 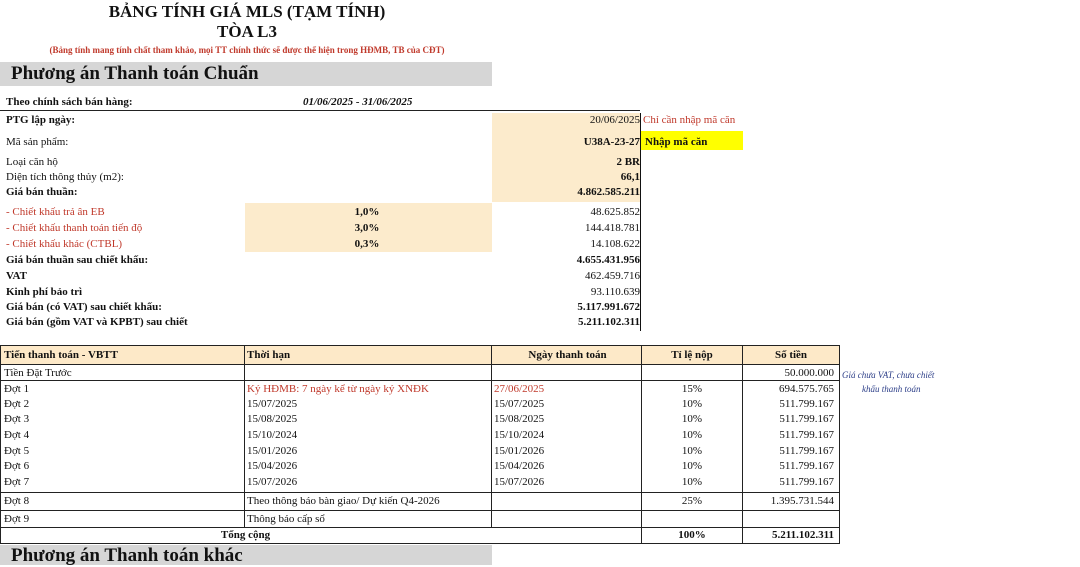 I want to click on discount-amount: 144.418.781, so click(x=612, y=228).